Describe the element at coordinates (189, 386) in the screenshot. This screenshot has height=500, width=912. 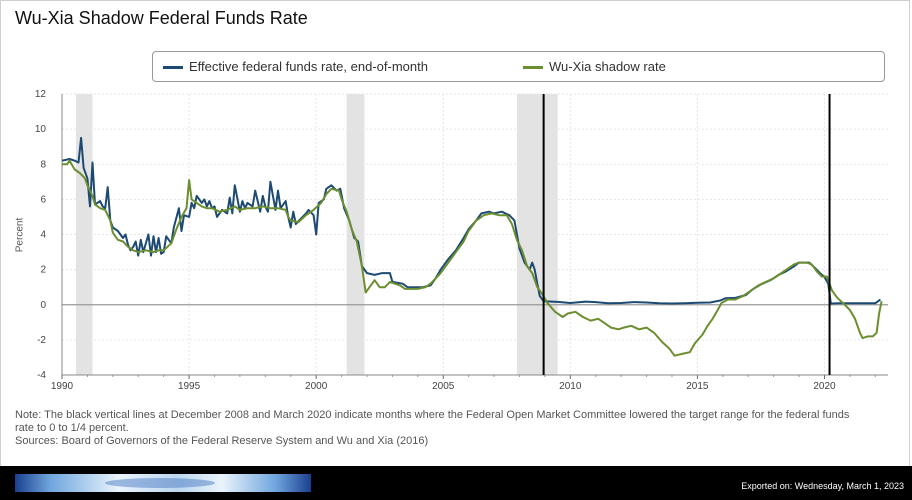
I see `x-tick-label: 1995` at that location.